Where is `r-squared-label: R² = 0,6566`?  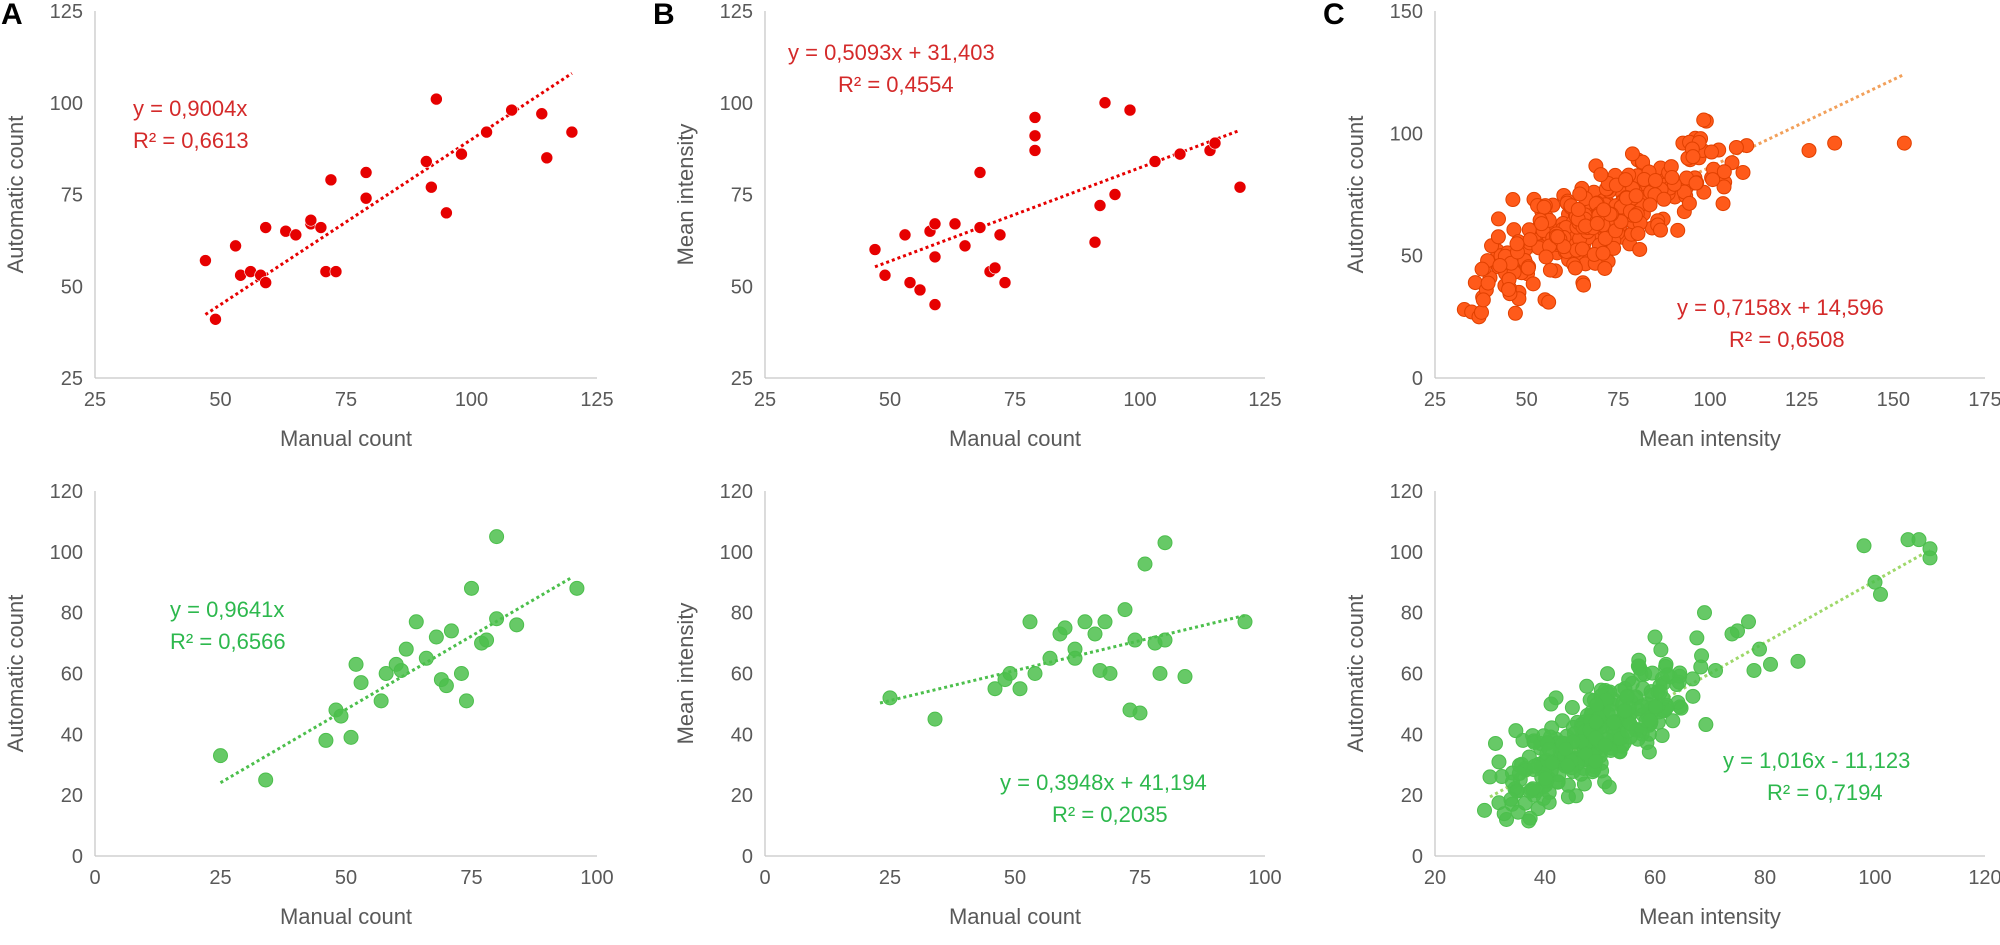 r-squared-label: R² = 0,6566 is located at coordinates (228, 641).